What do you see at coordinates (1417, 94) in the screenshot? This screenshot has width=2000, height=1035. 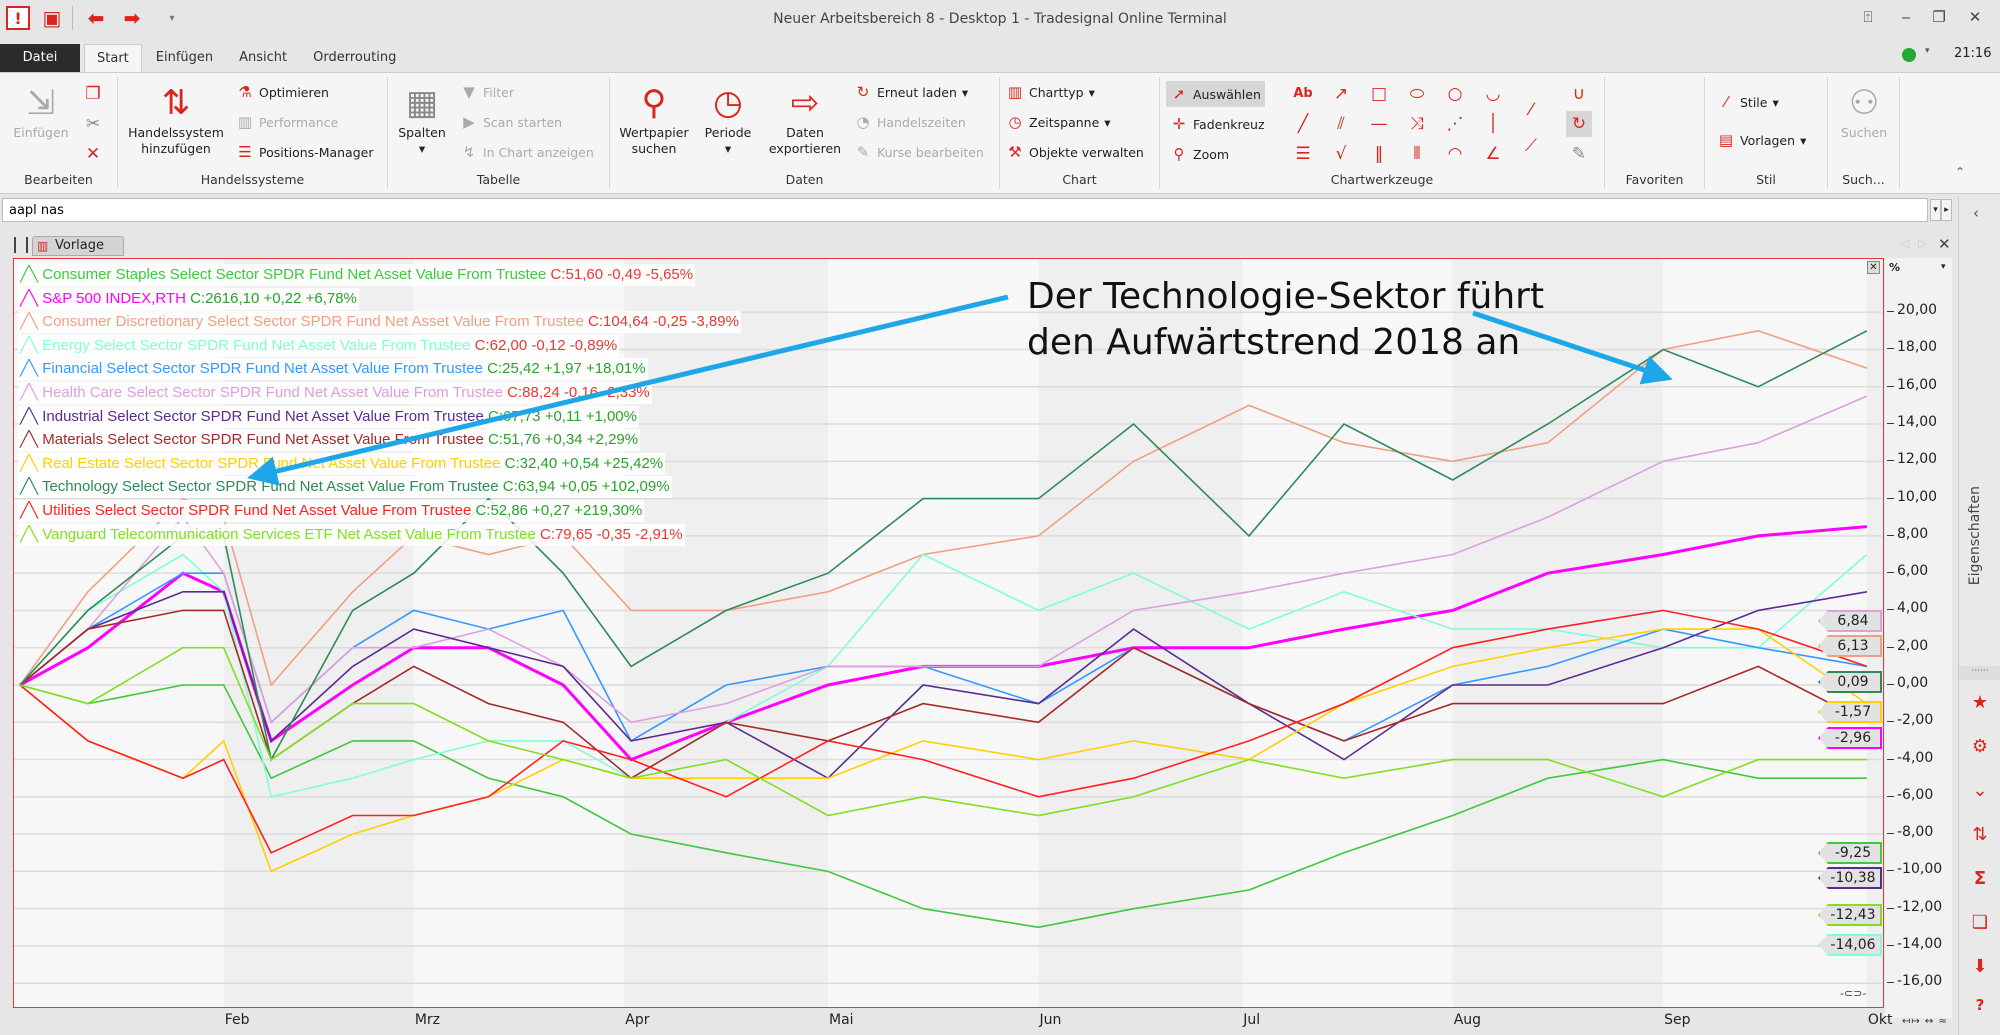 I see `ellipse-tool-icon: ⬭` at bounding box center [1417, 94].